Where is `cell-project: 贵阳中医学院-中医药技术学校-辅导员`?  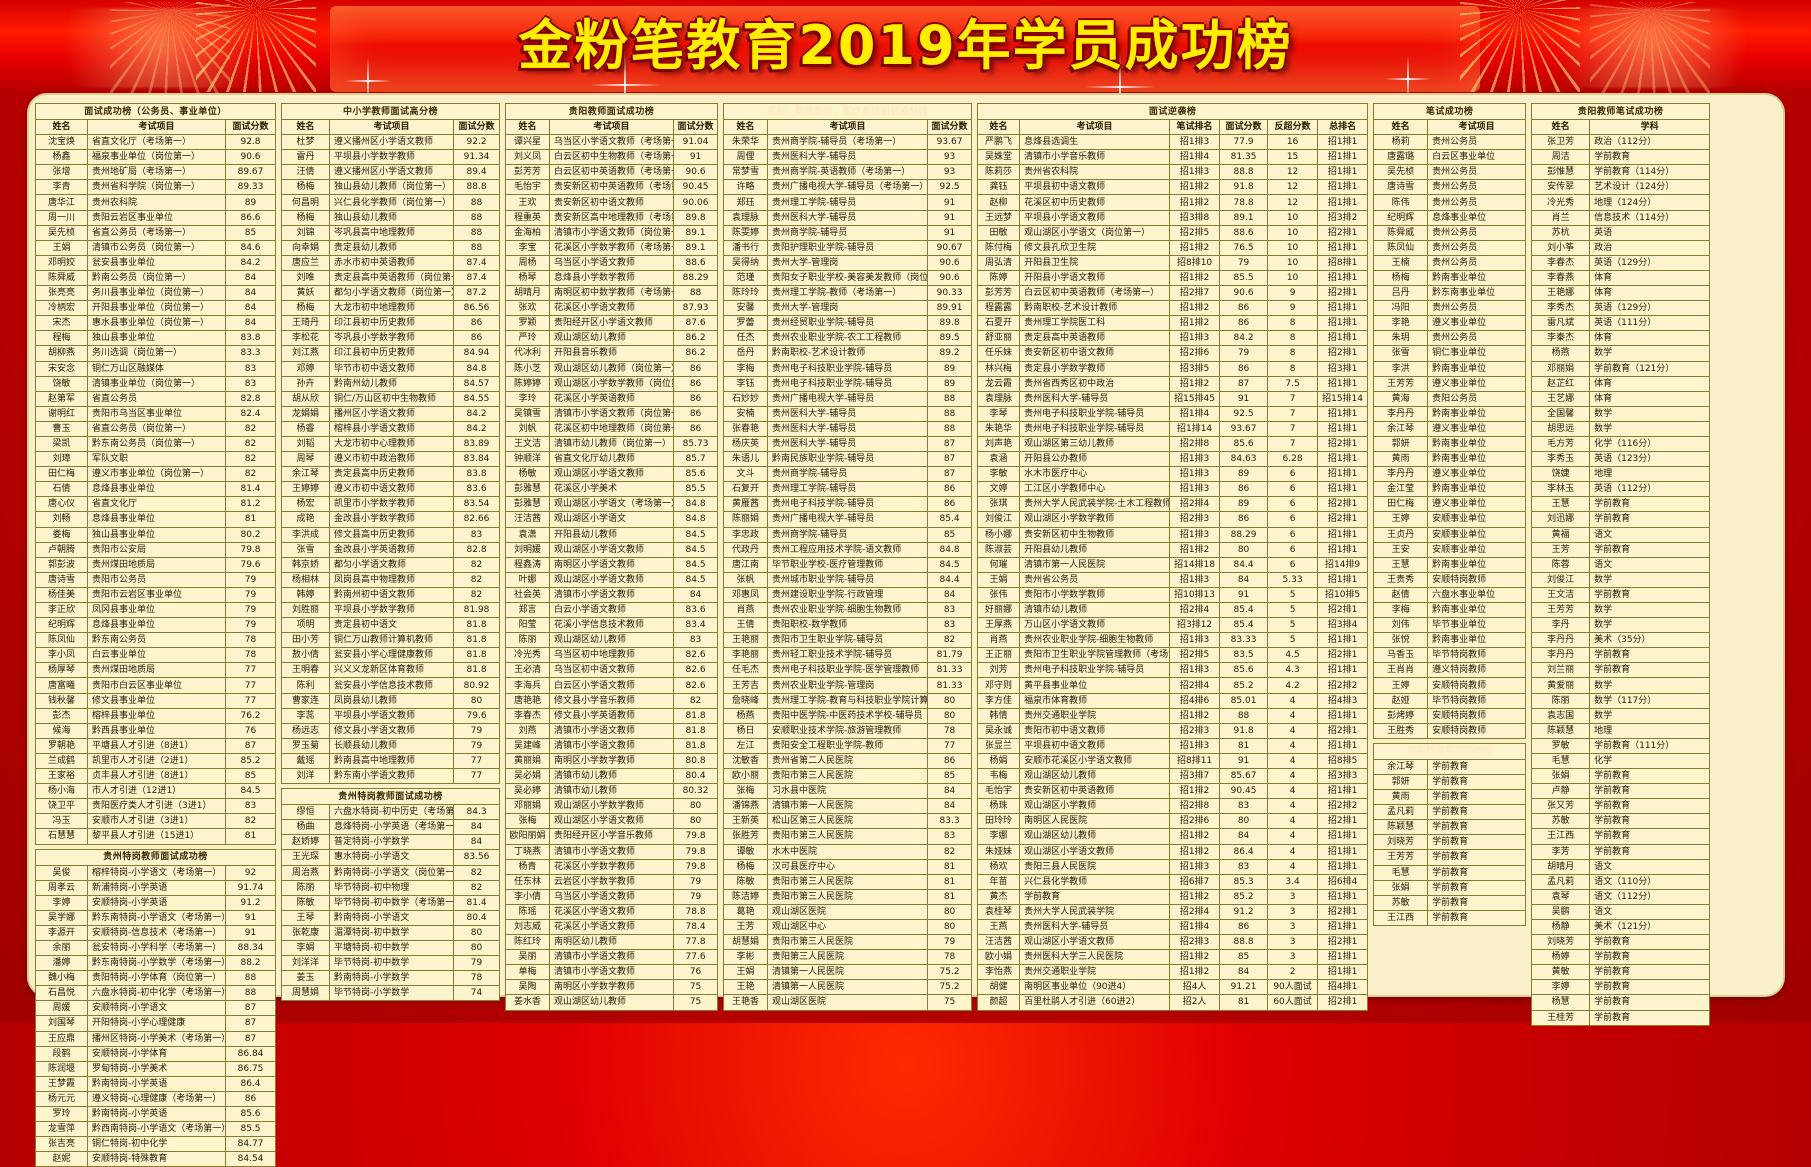
cell-project: 贵阳中医学院-中医药技术学校-辅导员 is located at coordinates (848, 715).